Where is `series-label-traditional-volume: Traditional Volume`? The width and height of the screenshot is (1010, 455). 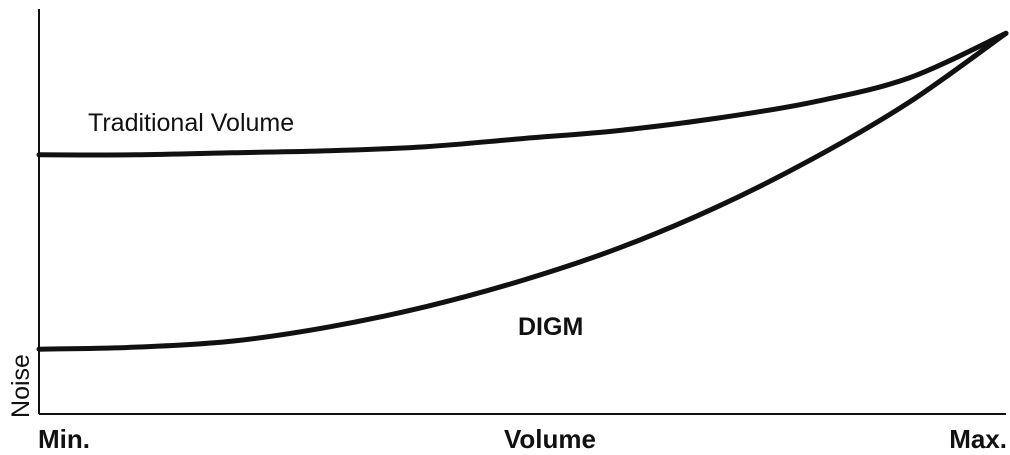
series-label-traditional-volume: Traditional Volume is located at coordinates (191, 123).